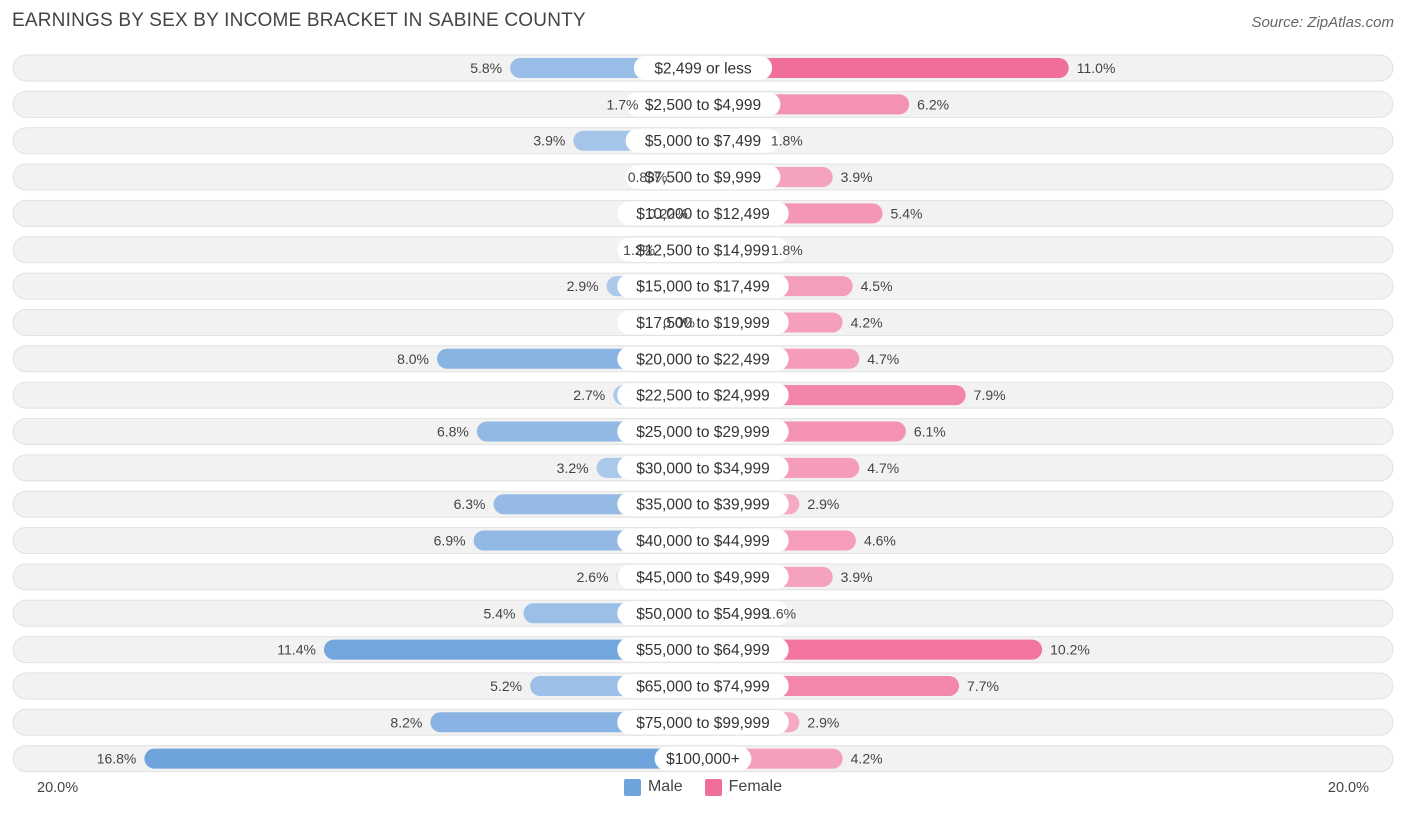 The width and height of the screenshot is (1406, 813). I want to click on row-group: $35,000 to $39,999 6.3% 2.9%, so click(703, 504).